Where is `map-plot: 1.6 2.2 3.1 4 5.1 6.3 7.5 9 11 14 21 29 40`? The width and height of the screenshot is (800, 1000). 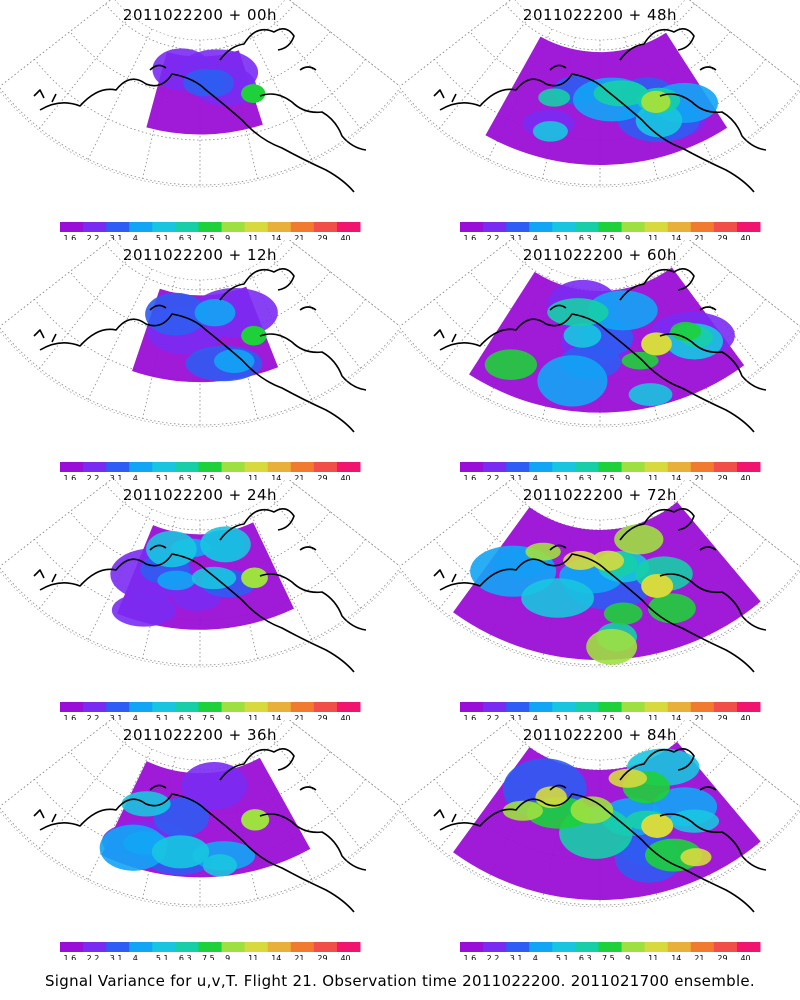 map-plot: 1.6 2.2 3.1 4 5.1 6.3 7.5 9 11 14 21 29 40 is located at coordinates (600, 120).